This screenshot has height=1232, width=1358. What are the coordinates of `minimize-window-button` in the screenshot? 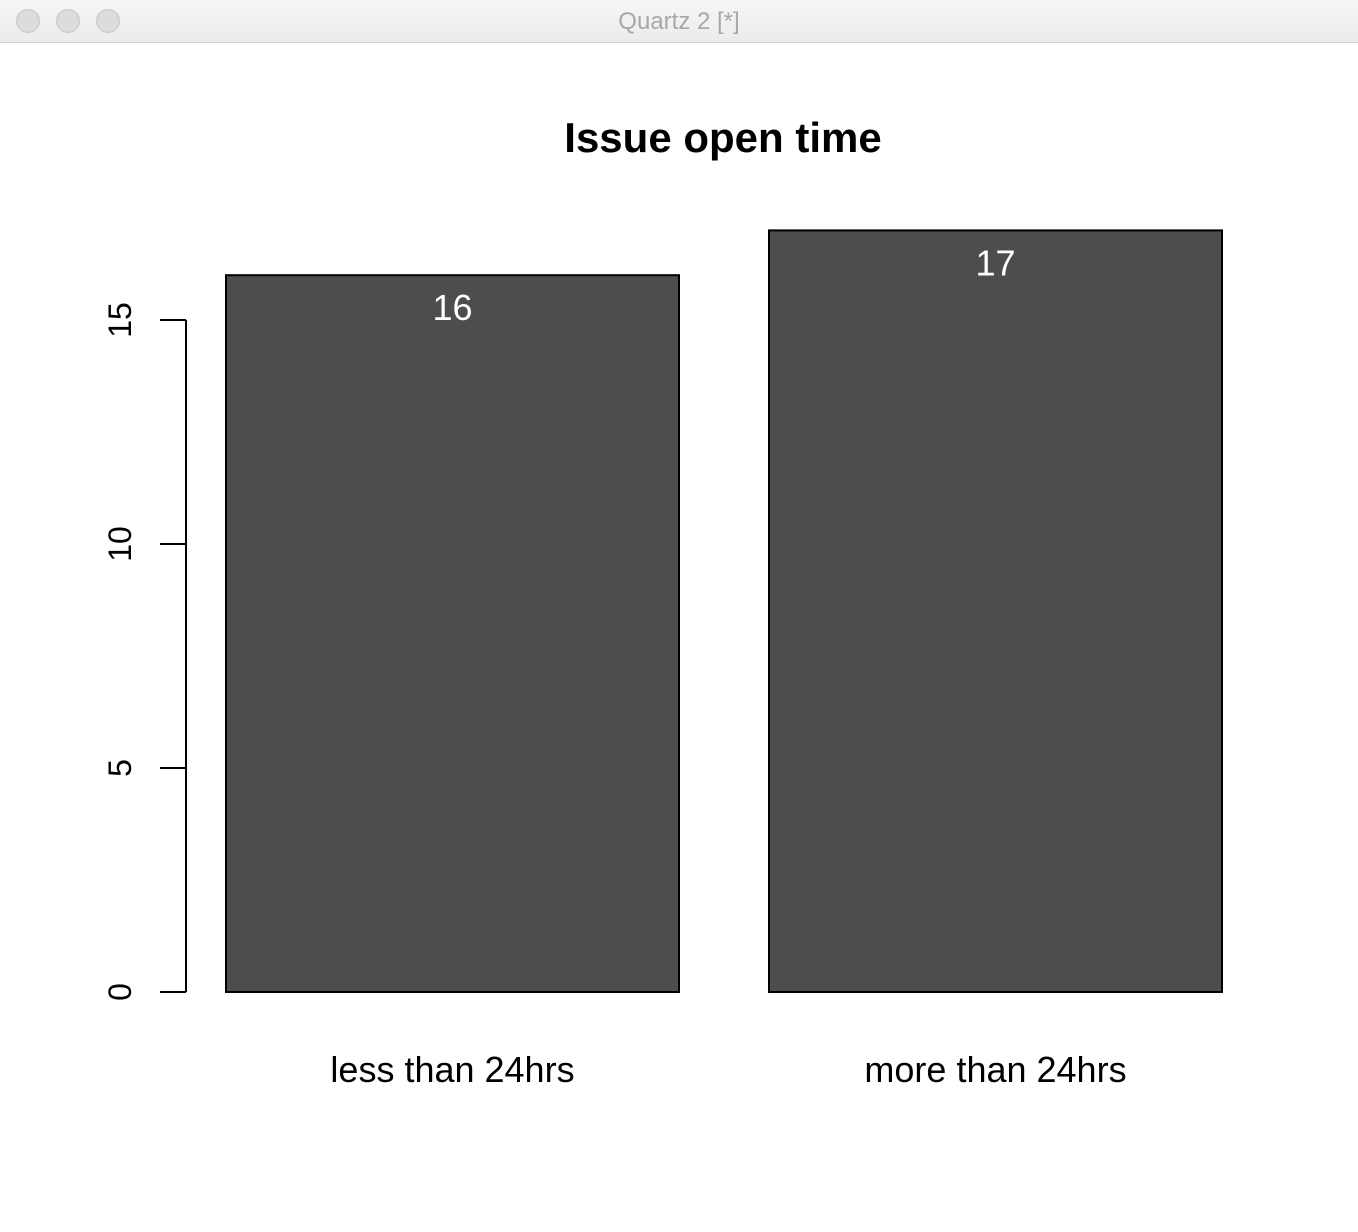 It's located at (68, 21).